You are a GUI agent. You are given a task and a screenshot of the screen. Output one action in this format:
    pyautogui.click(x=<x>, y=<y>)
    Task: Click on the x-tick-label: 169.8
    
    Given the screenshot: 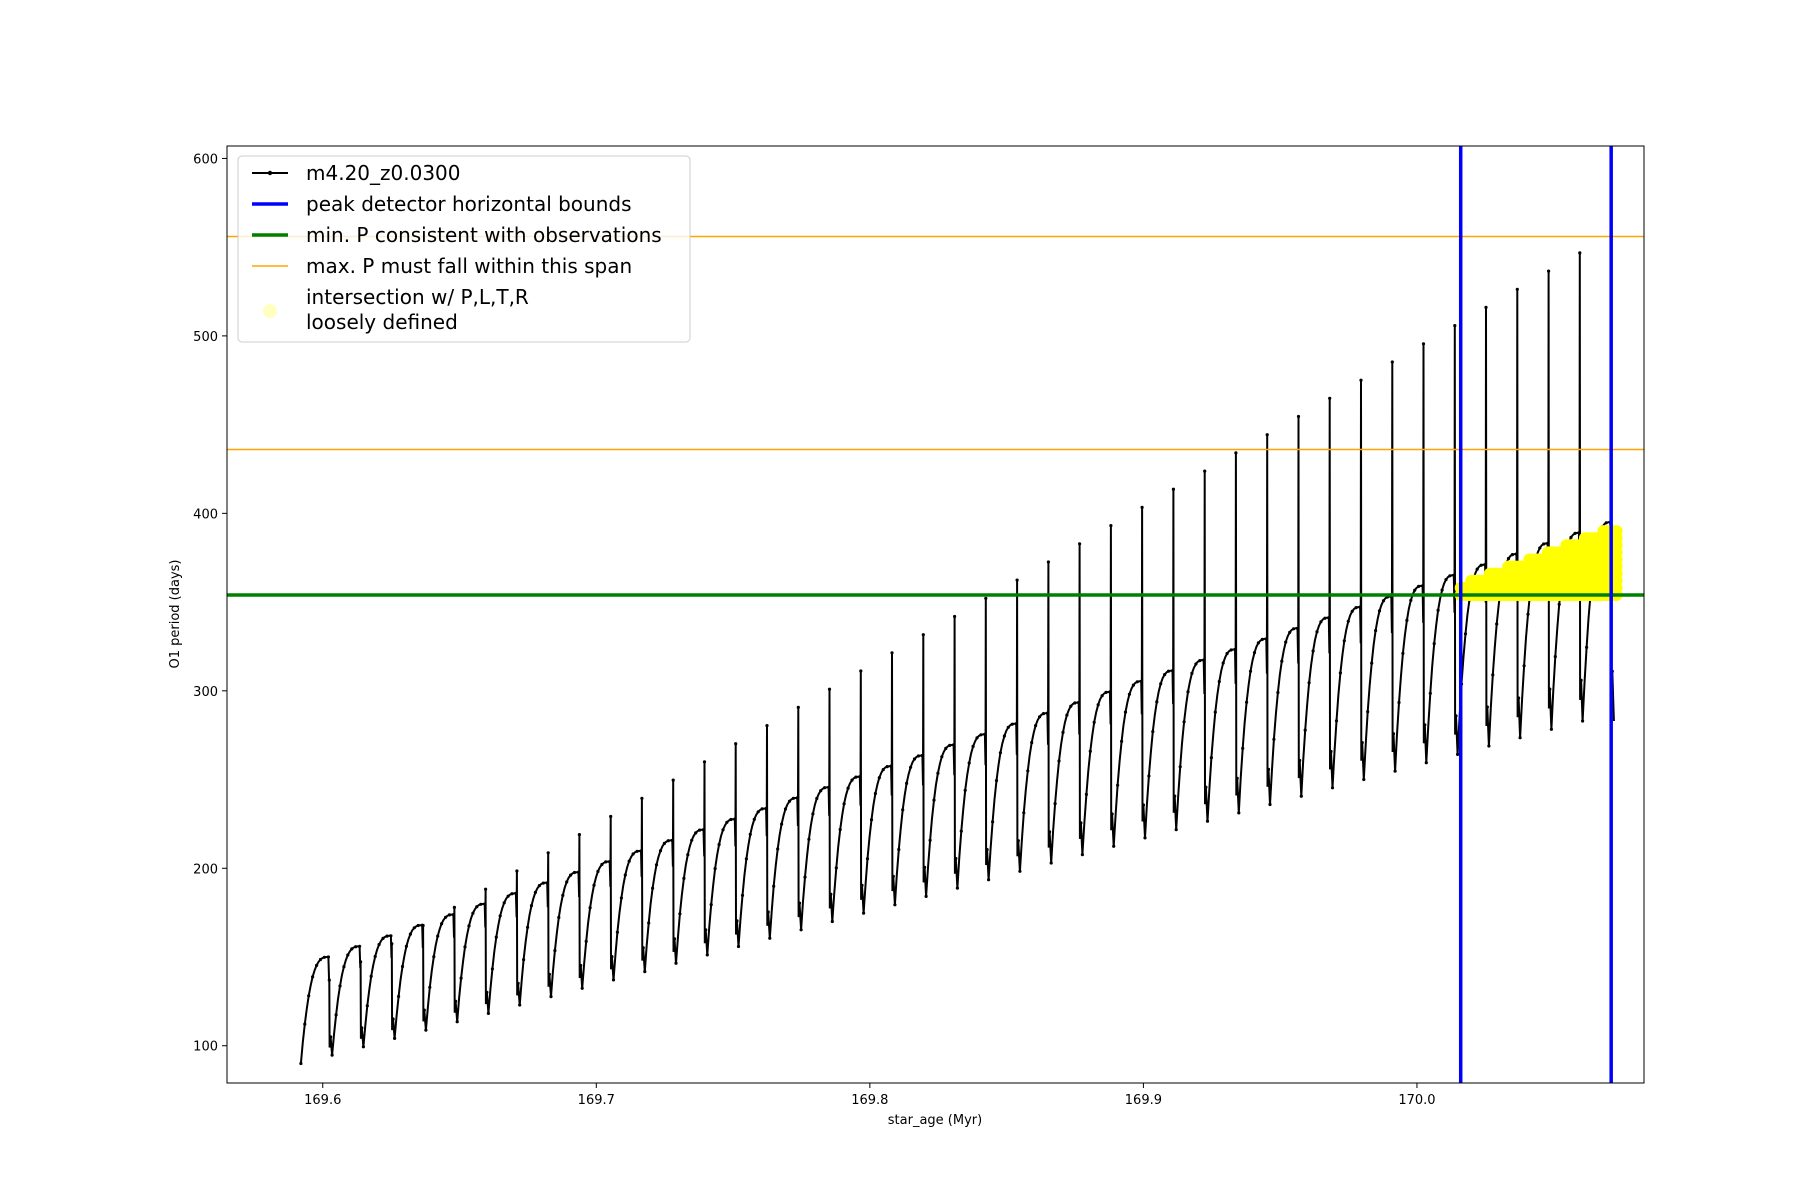 What is the action you would take?
    pyautogui.click(x=869, y=1100)
    